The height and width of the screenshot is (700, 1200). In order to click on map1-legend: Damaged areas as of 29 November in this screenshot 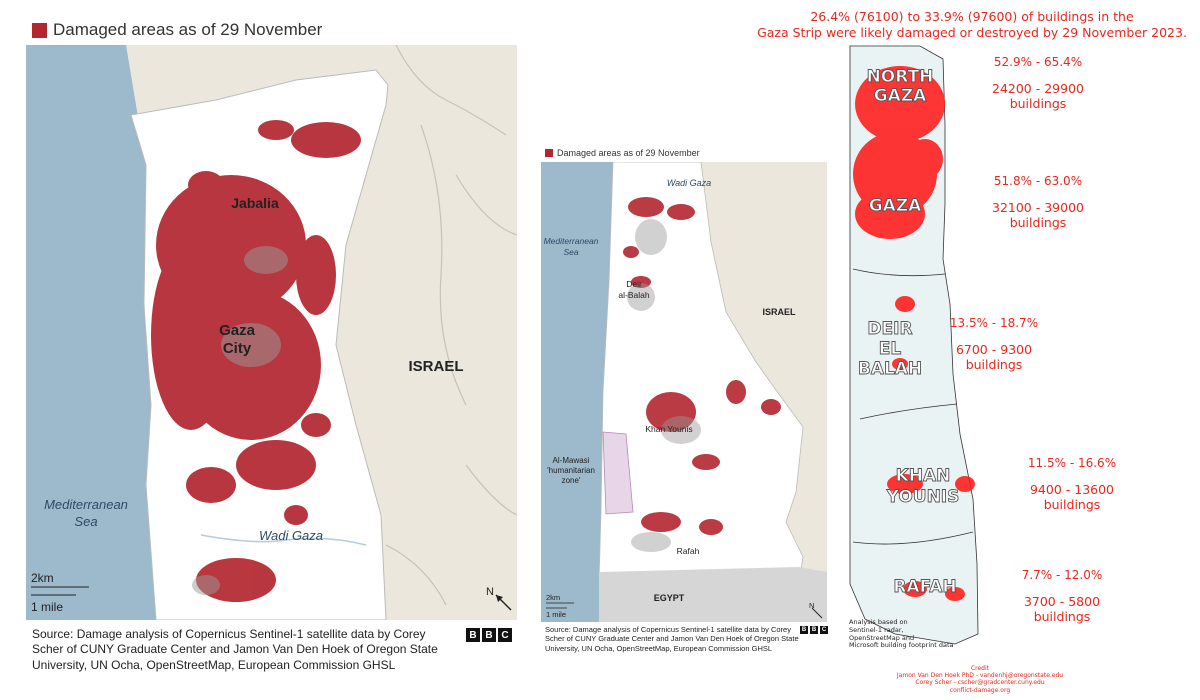, I will do `click(177, 30)`.